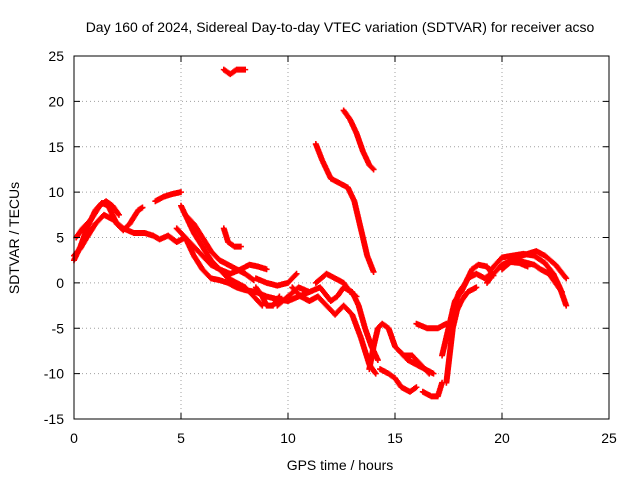 This screenshot has height=480, width=640. I want to click on series-arc-d, so click(168, 197).